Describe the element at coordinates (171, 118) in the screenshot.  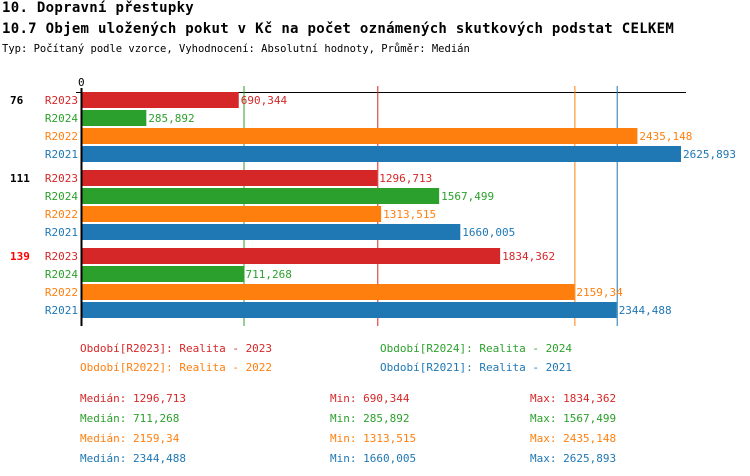
I see `bar-value-label: 285,892` at that location.